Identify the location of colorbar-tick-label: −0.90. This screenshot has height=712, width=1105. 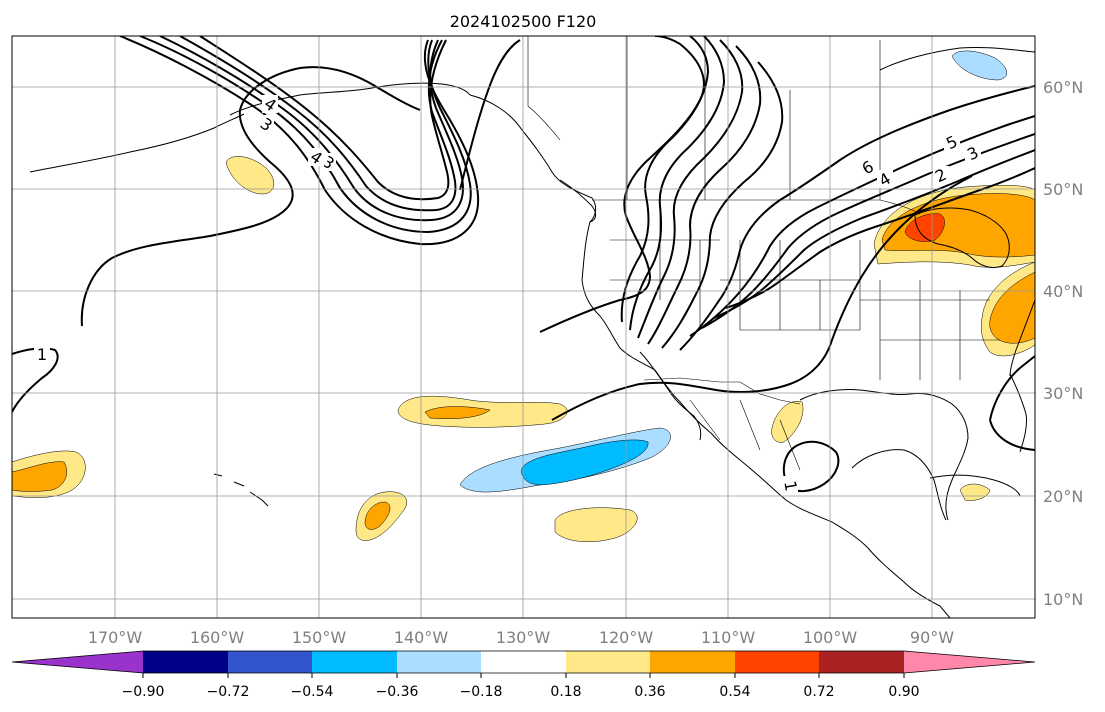
(143, 692).